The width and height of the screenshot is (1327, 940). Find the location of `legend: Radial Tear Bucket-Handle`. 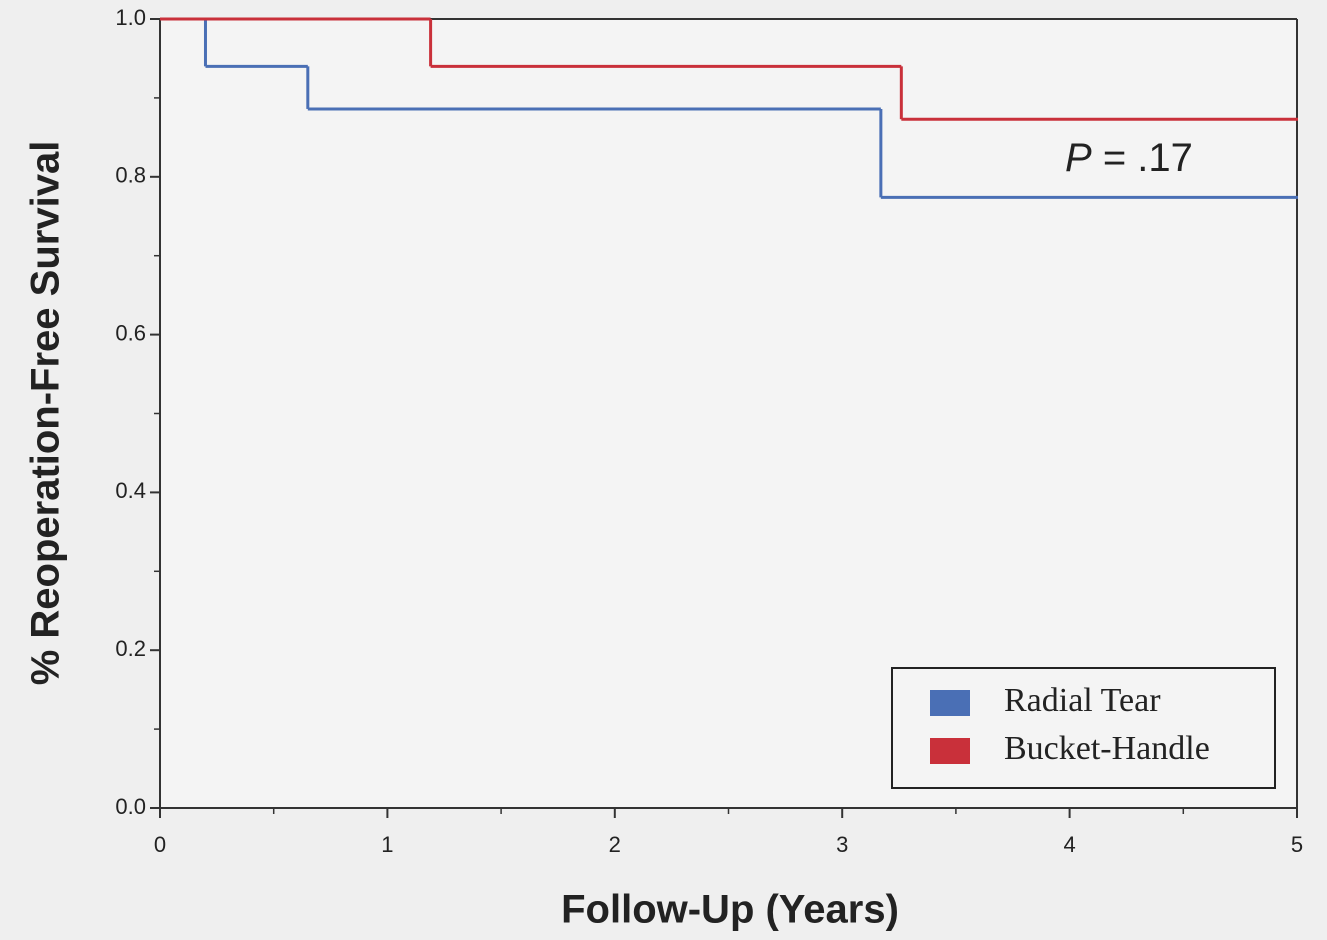

legend: Radial Tear Bucket-Handle is located at coordinates (1083, 728).